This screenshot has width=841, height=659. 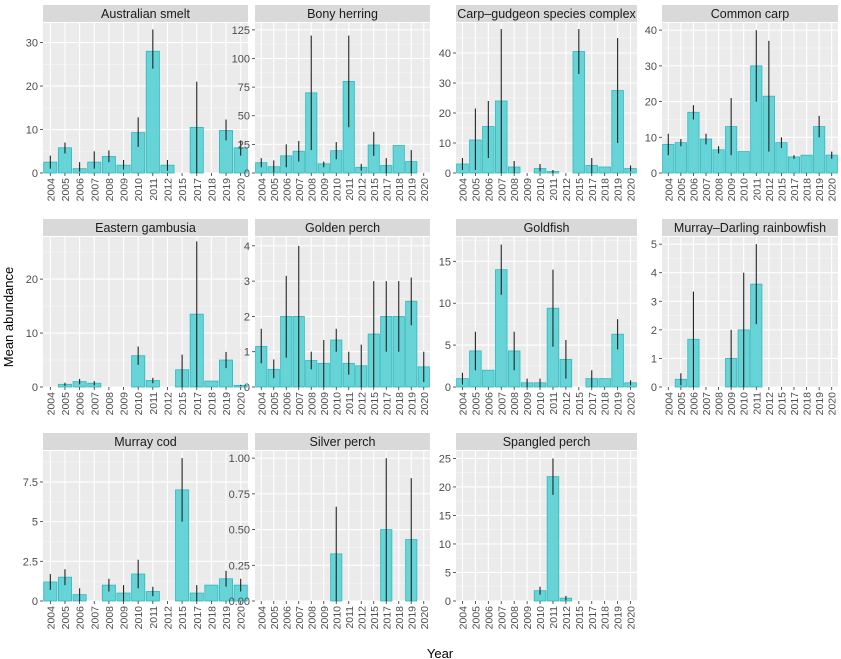 I want to click on y-tick-label: 25, so click(x=445, y=459).